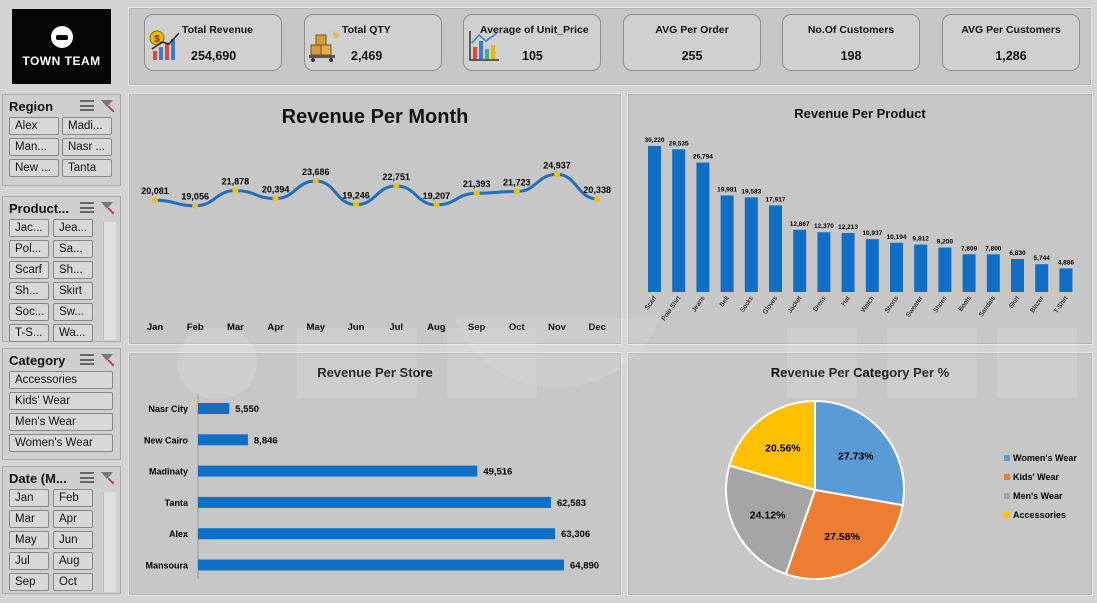 Image resolution: width=1097 pixels, height=603 pixels. Describe the element at coordinates (851, 56) in the screenshot. I see `kpi-value: 198` at that location.